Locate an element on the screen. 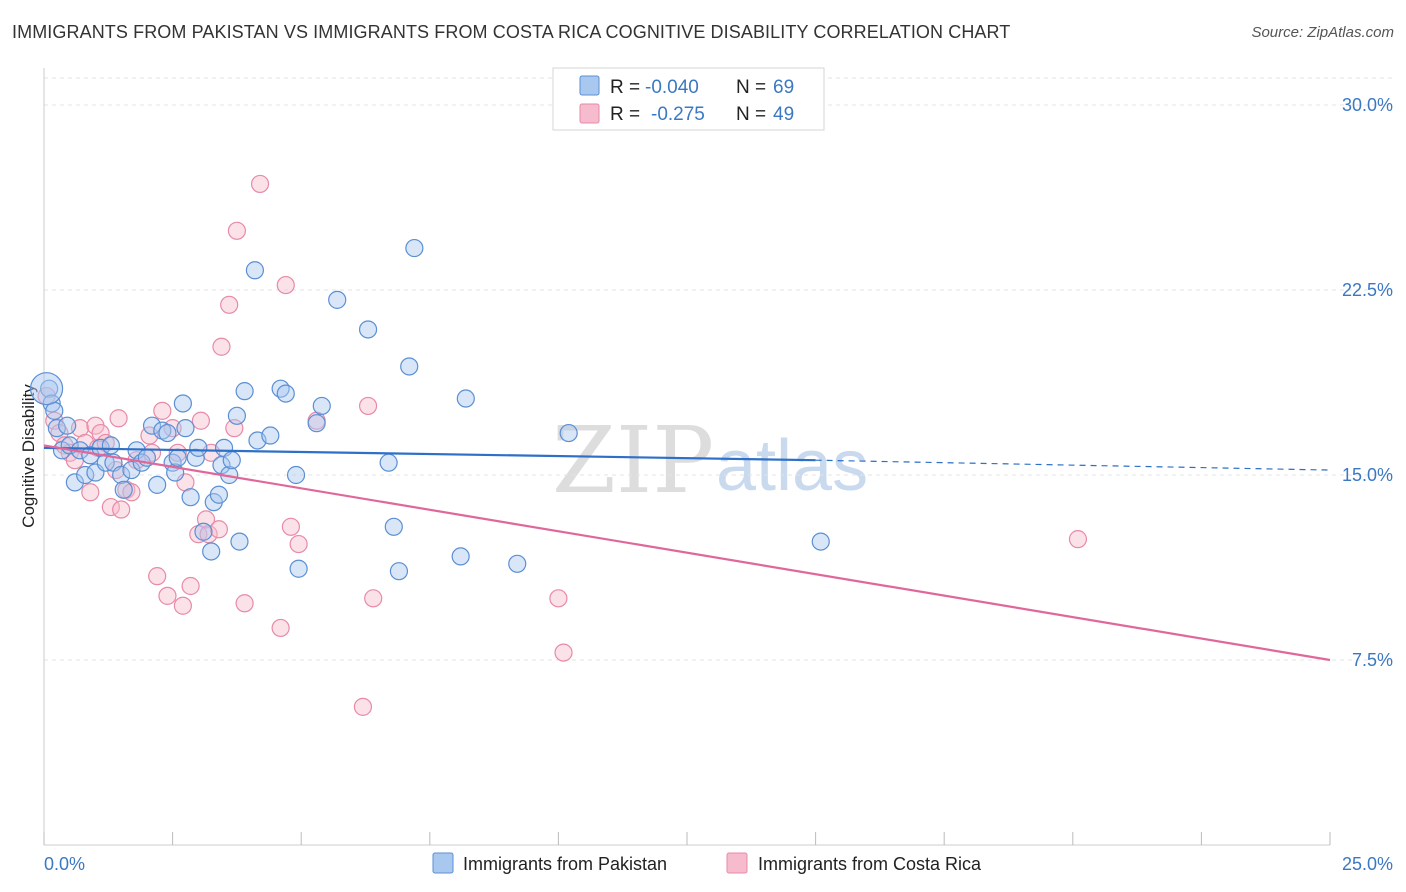 This screenshot has width=1406, height=892. legend-n-value-pakistan: 69 is located at coordinates (783, 87).